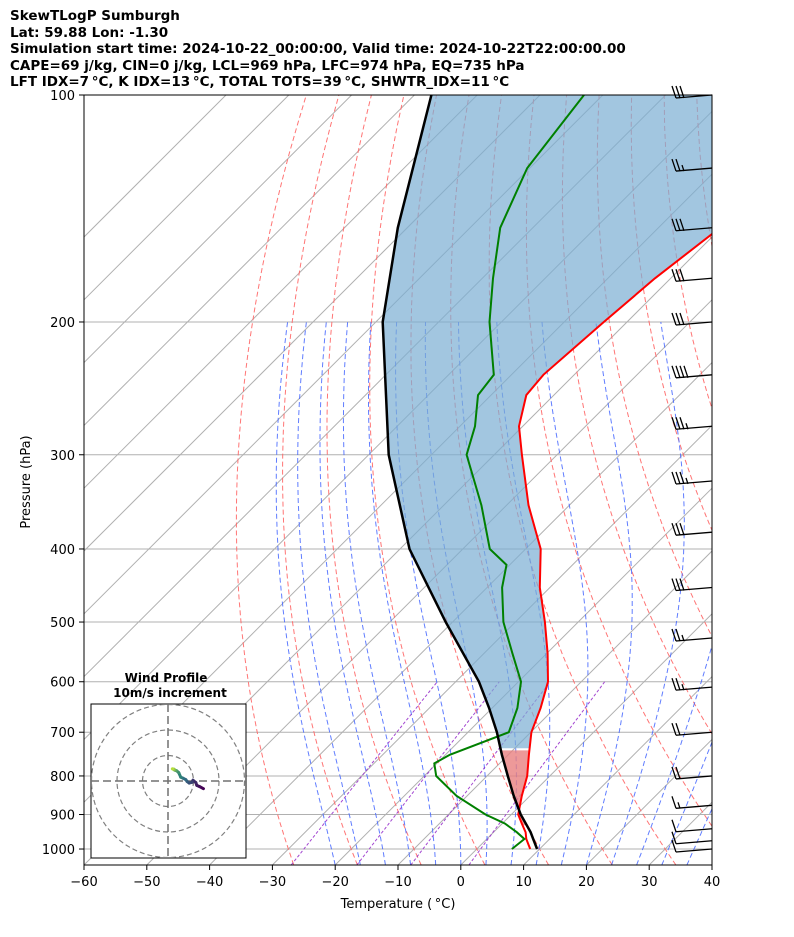  What do you see at coordinates (166, 678) in the screenshot?
I see `hodograph-title: Wind Profile` at bounding box center [166, 678].